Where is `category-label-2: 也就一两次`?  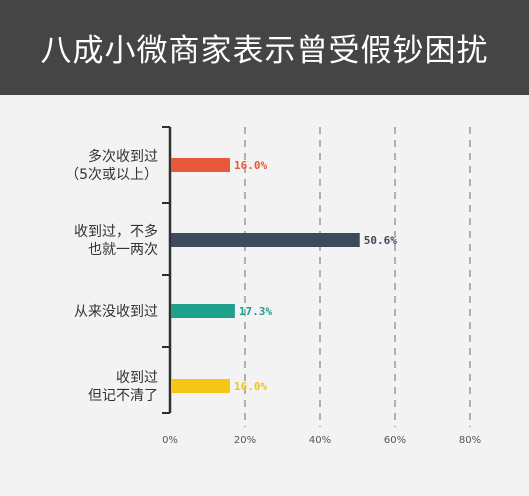
category-label-2: 也就一两次 is located at coordinates (123, 250).